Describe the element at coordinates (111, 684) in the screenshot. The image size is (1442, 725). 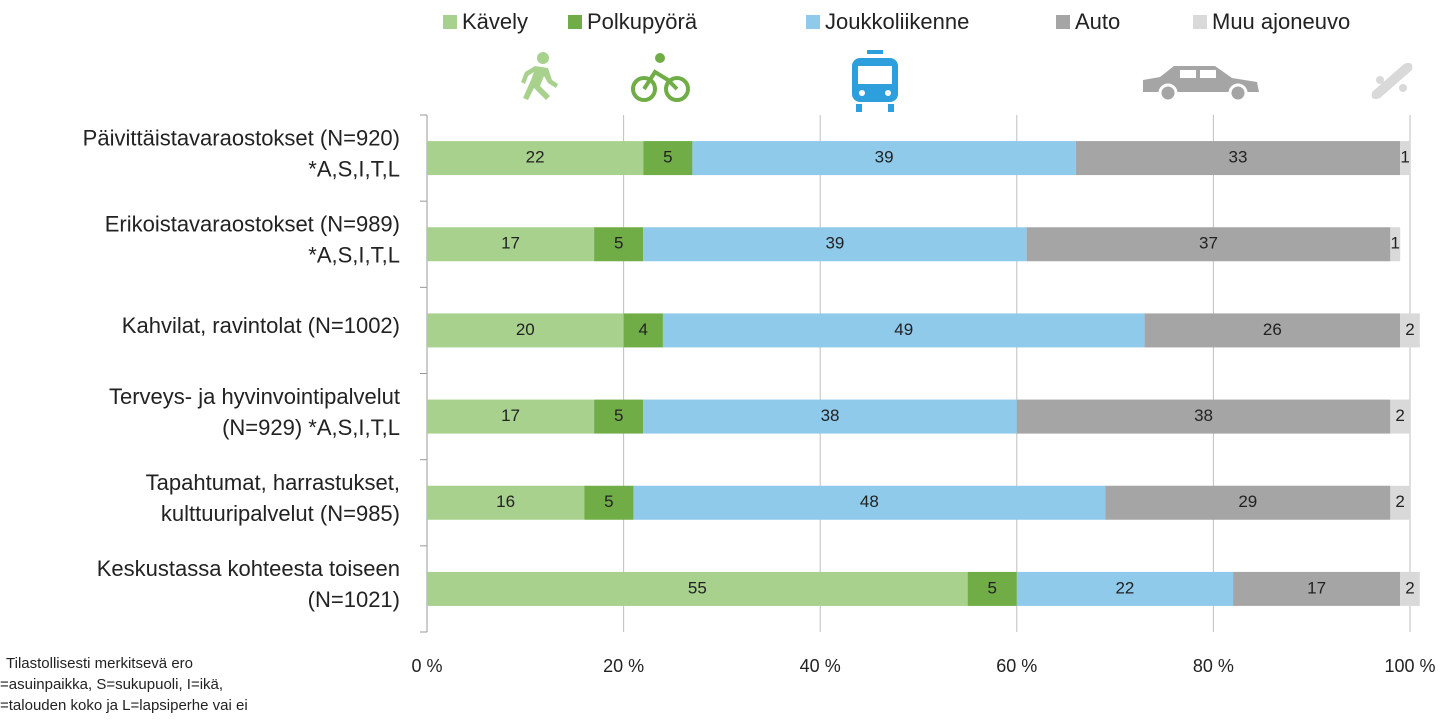
I see `footnote: =asuinpaikka, S=sukupuoli, I=ikä,` at that location.